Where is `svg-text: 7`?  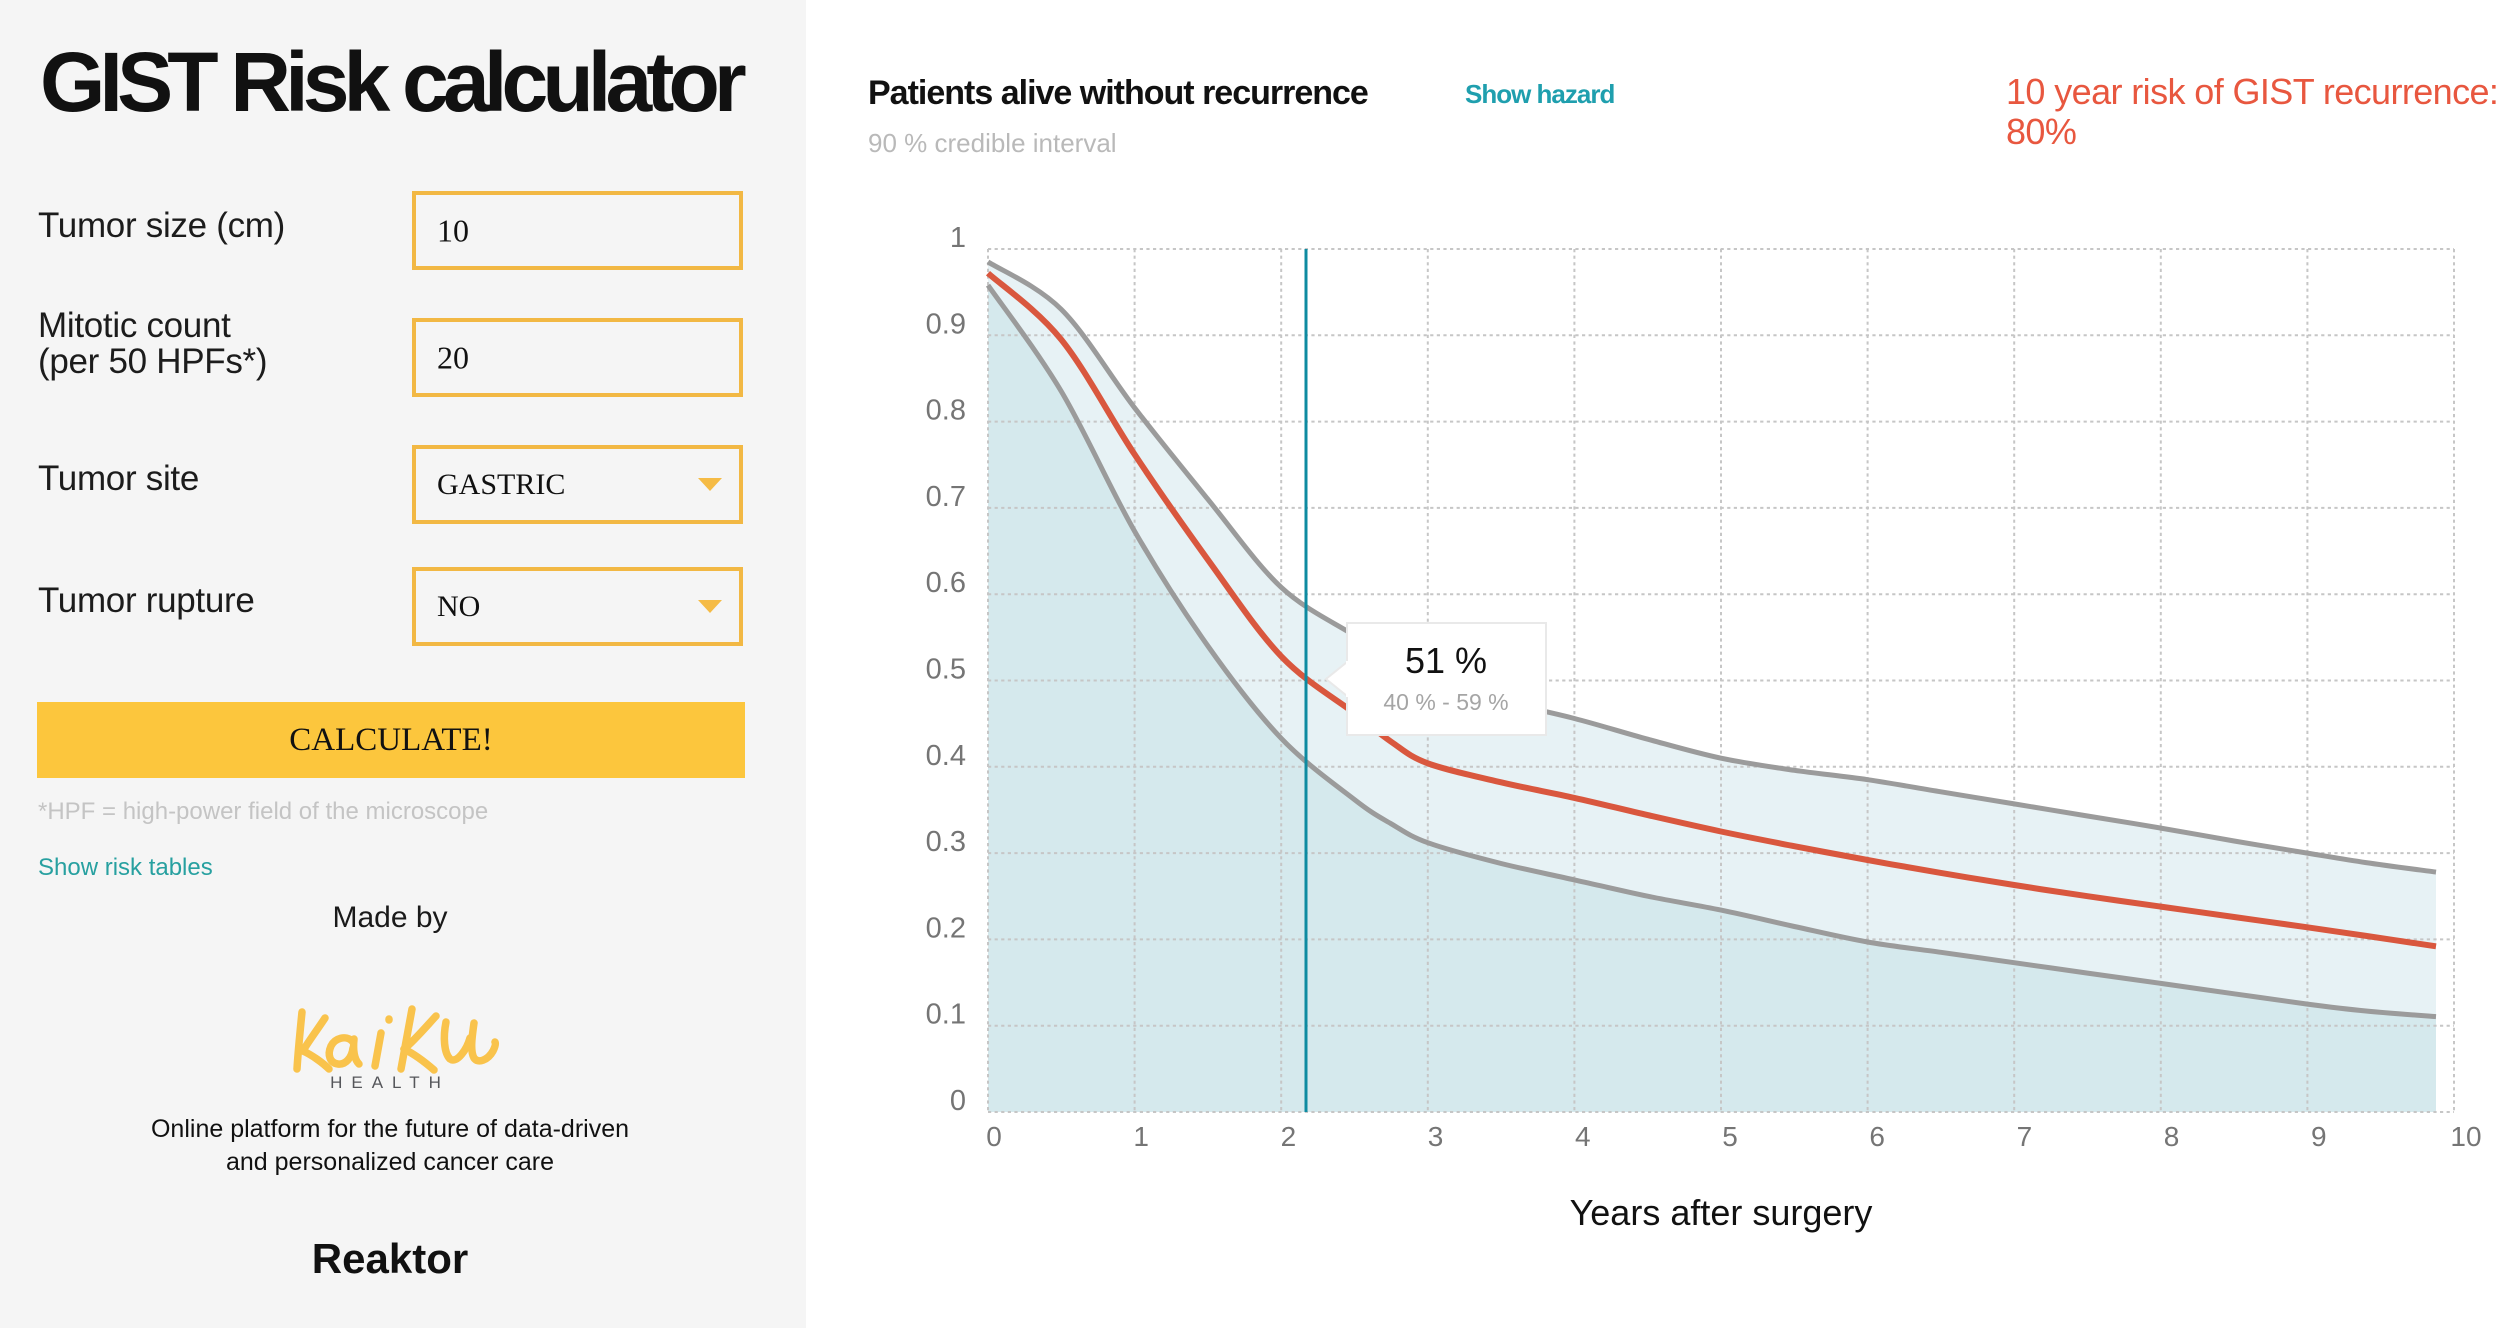
svg-text: 7 is located at coordinates (2025, 1136).